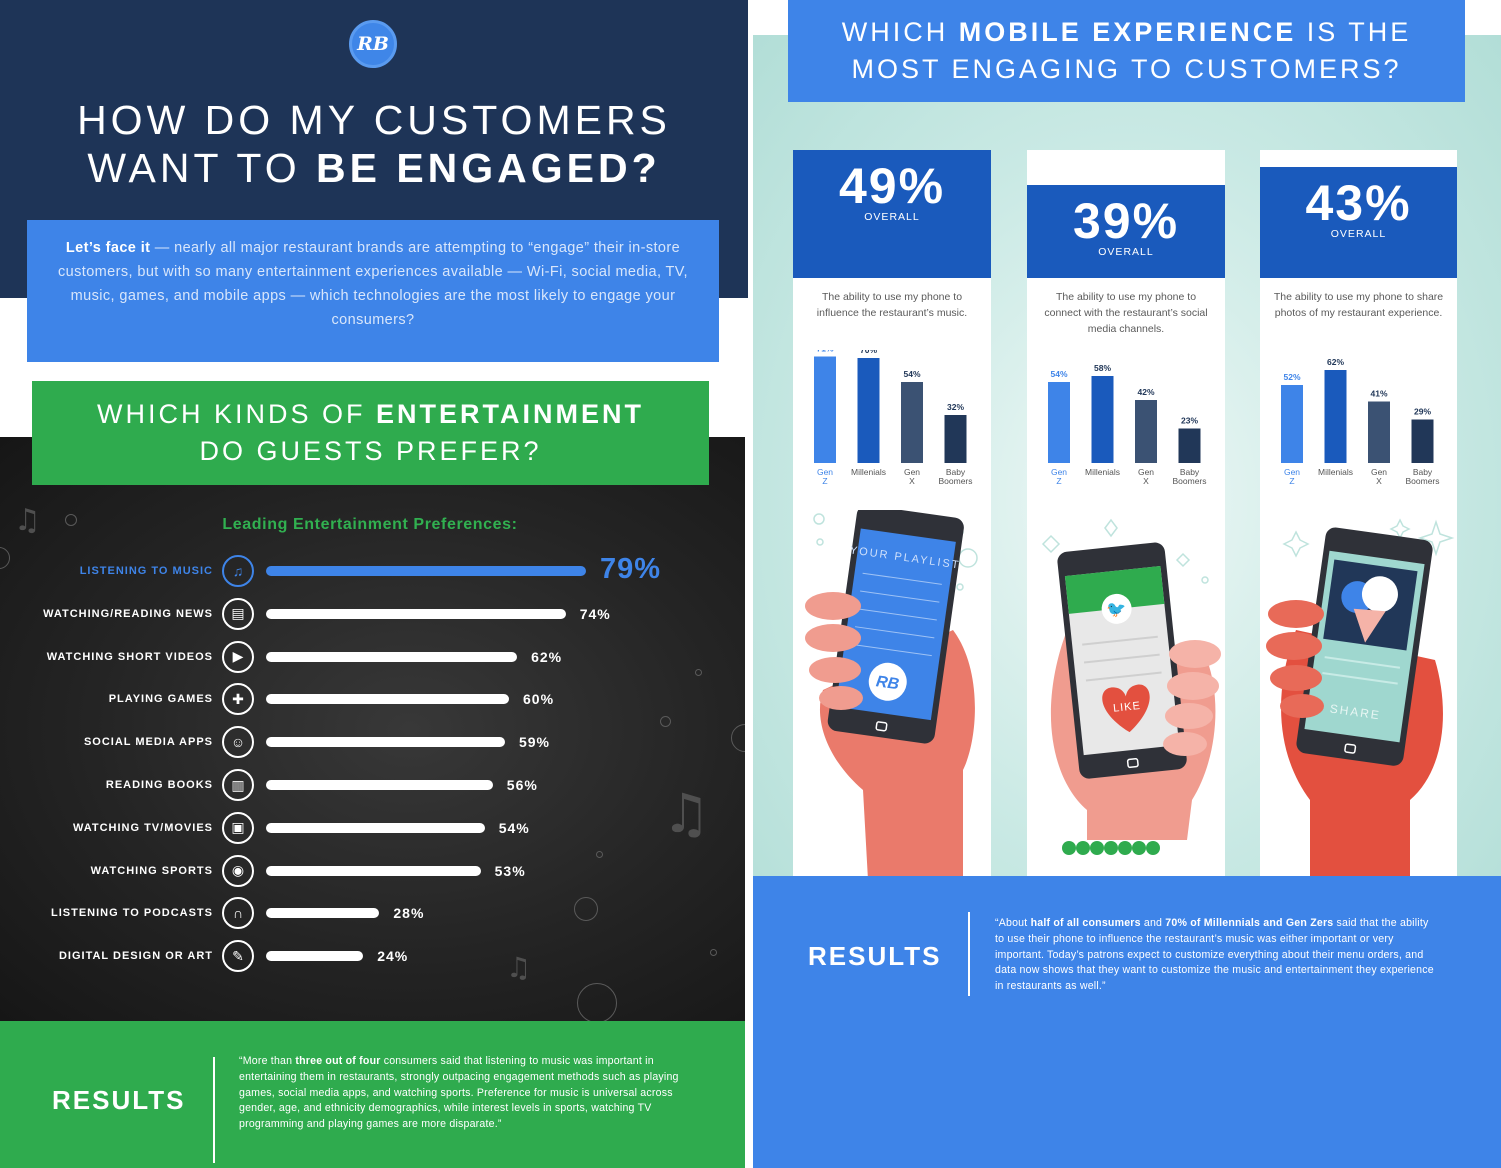 The image size is (1501, 1168). Describe the element at coordinates (1189, 421) in the screenshot. I see `bar-value-label: 23%` at that location.